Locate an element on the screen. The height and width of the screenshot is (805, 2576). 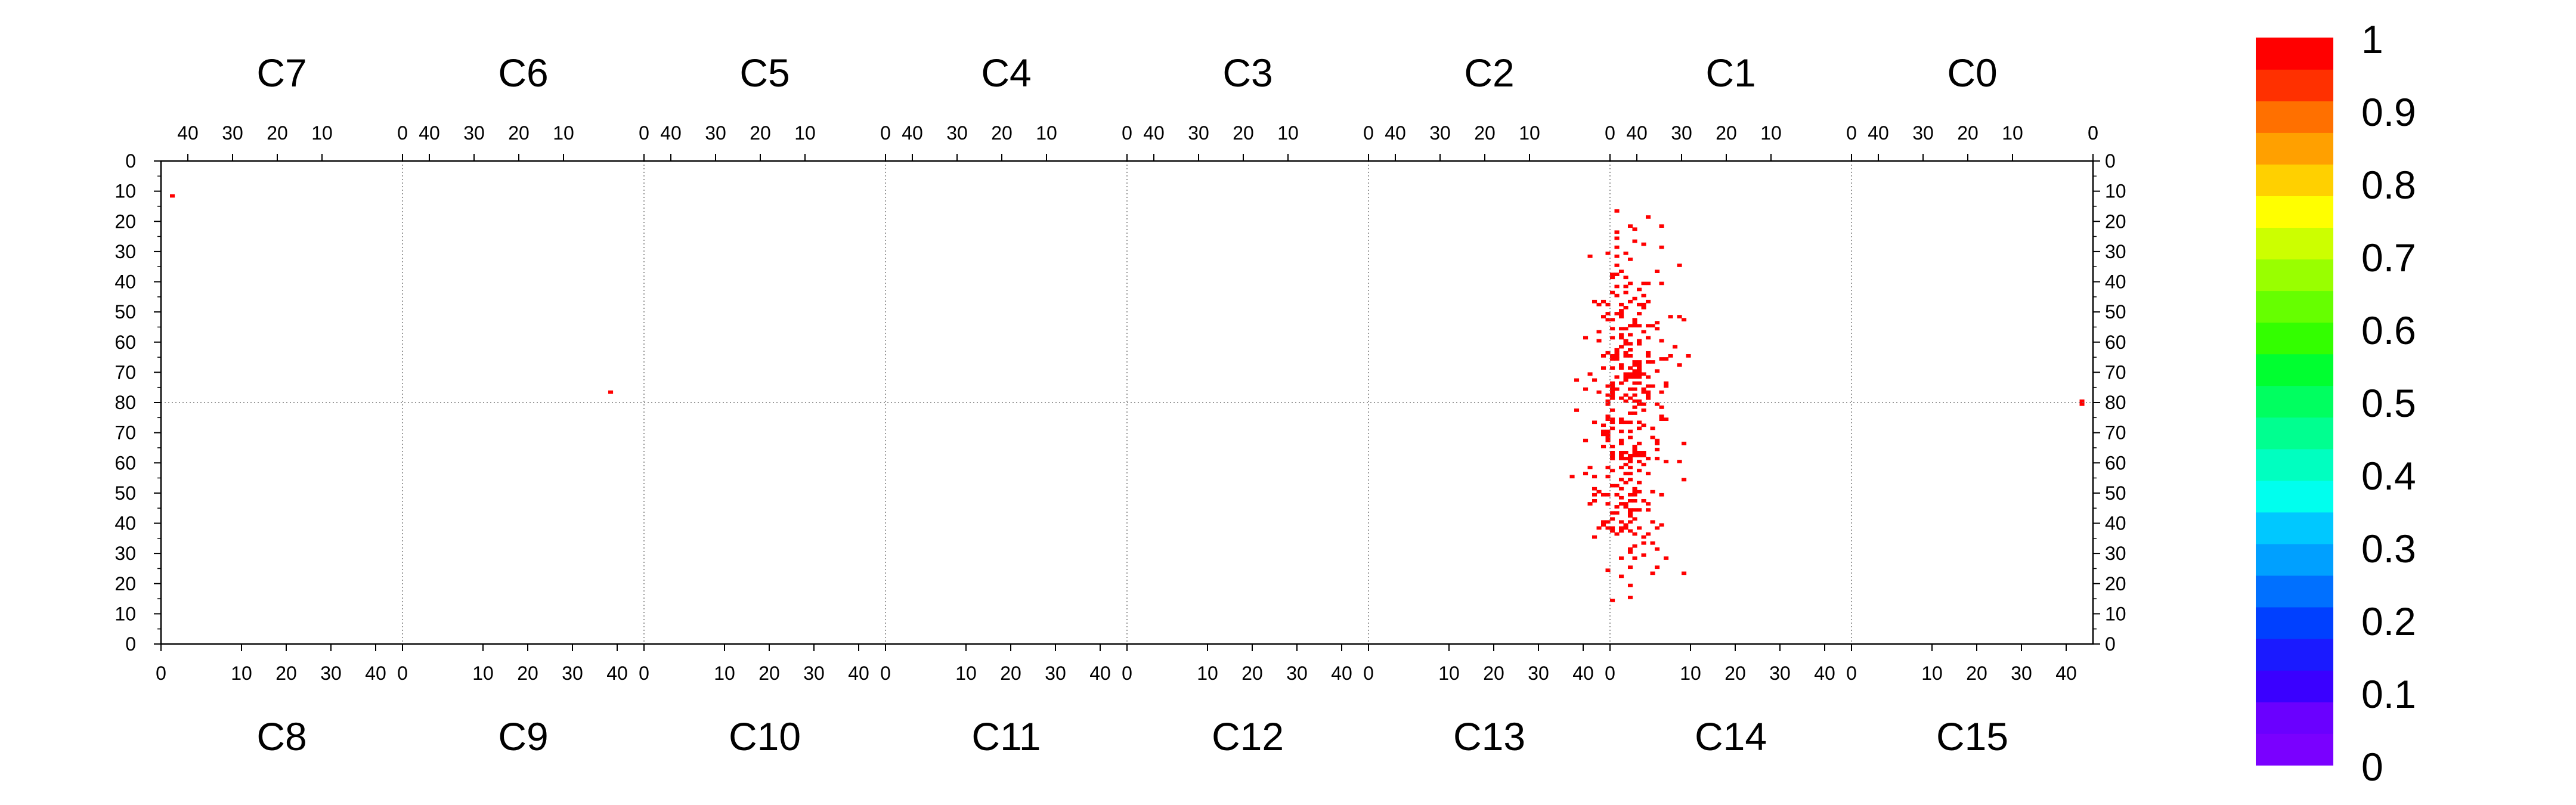
bottom-tick-label: 0 is located at coordinates (1610, 673).